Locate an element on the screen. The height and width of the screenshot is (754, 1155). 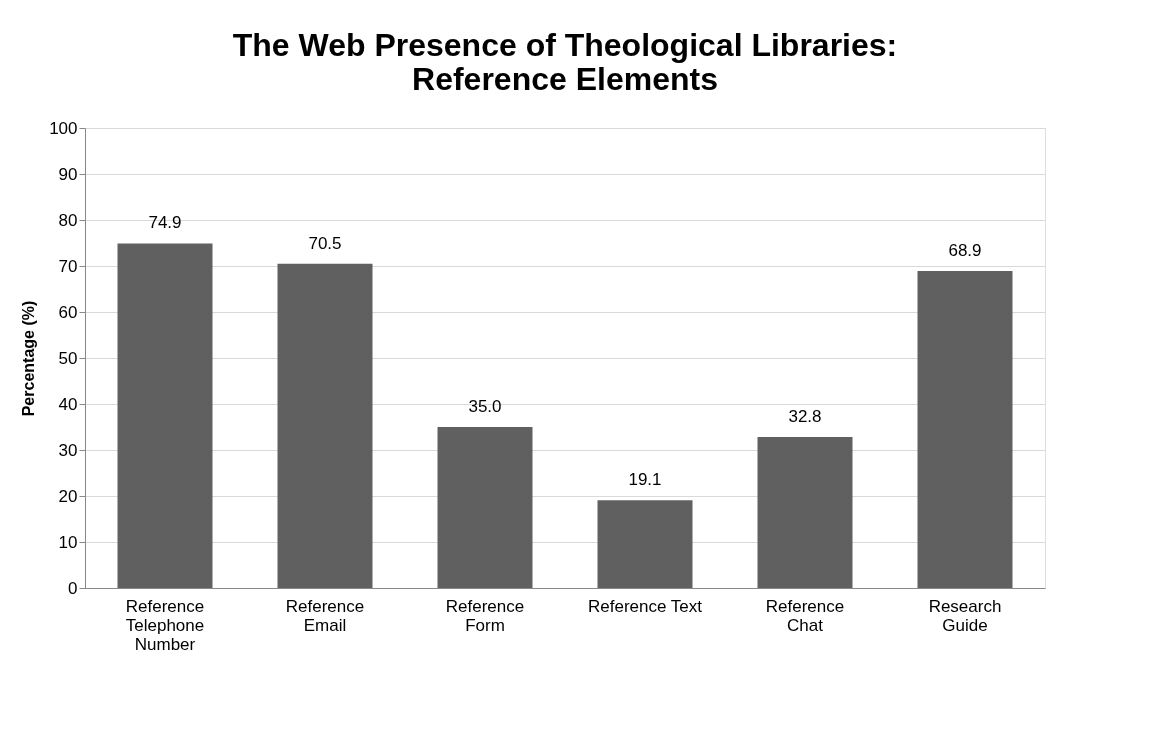
x-tick-label: Reference Chat is located at coordinates (805, 615).